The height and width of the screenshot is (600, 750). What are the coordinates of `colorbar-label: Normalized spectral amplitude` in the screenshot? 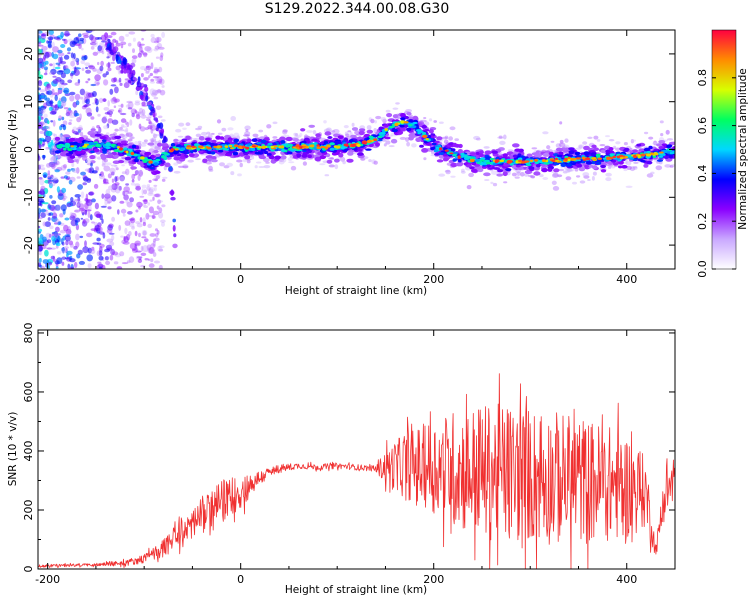 It's located at (743, 148).